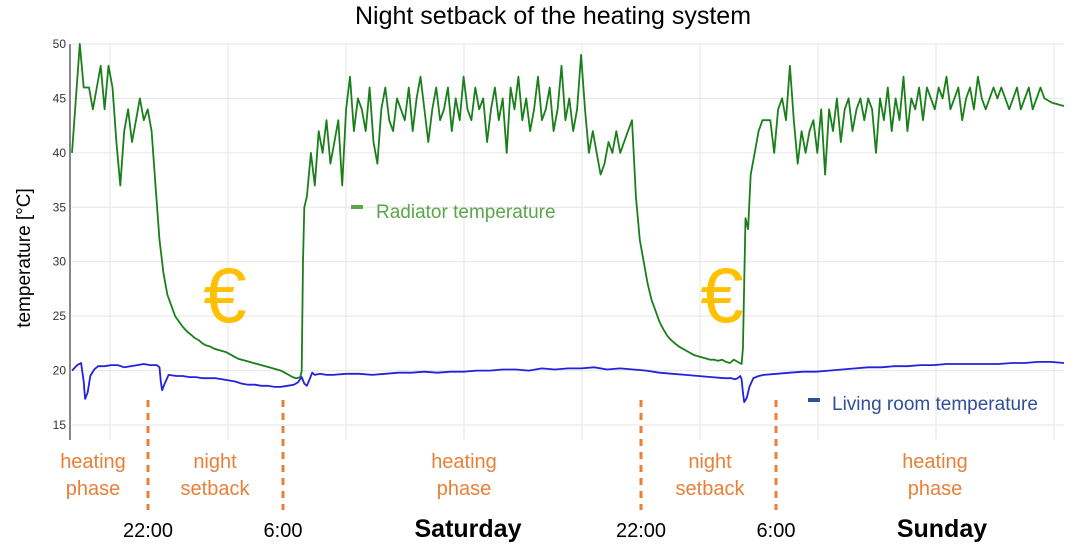 This screenshot has height=560, width=1078. Describe the element at coordinates (215, 462) in the screenshot. I see `phase-label-1-line1: night` at that location.